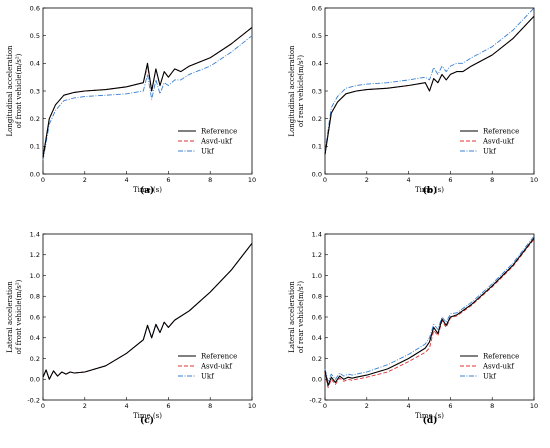 The width and height of the screenshot is (550, 448). I want to click on panel-label: (b), so click(430, 190).